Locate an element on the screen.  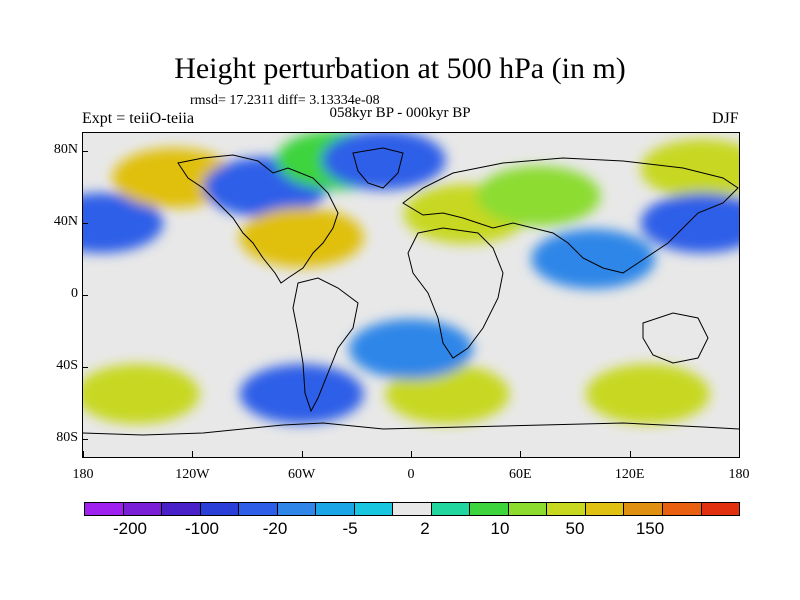
coastline-australia is located at coordinates (675, 338).